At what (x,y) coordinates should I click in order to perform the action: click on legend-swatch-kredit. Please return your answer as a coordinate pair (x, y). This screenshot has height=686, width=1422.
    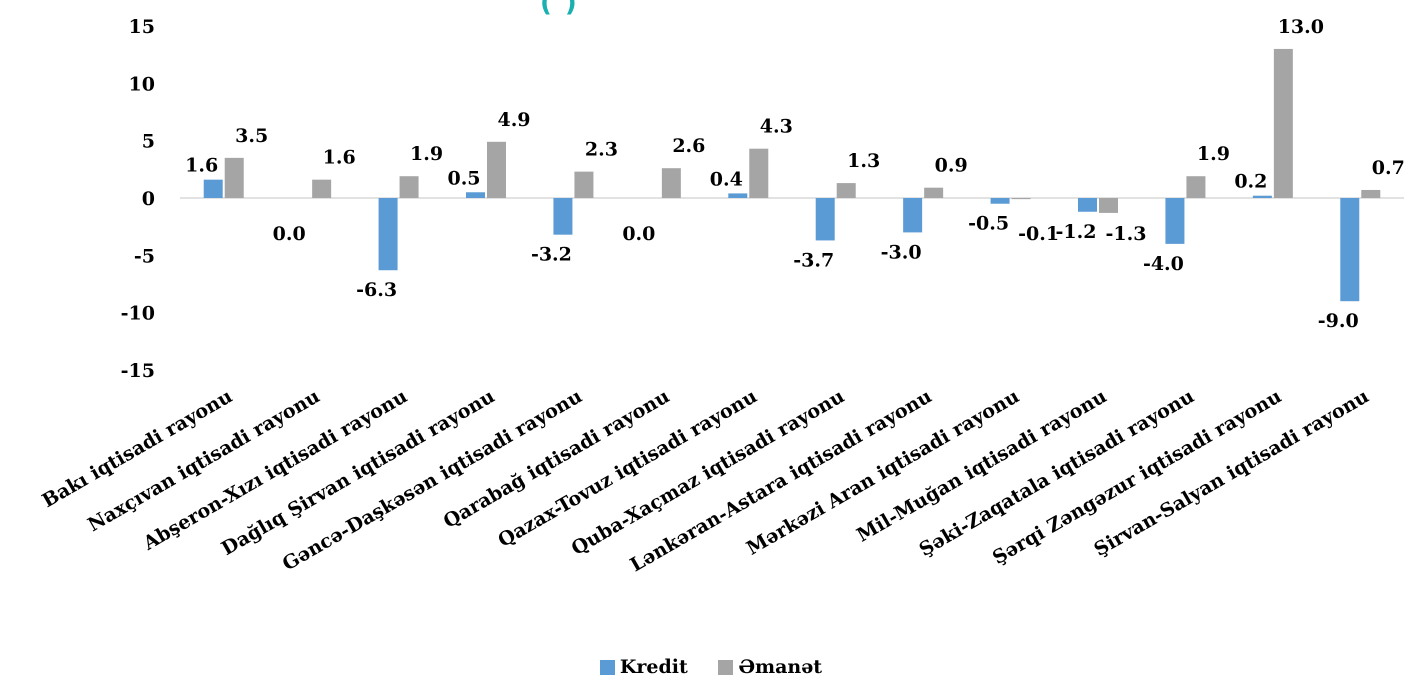
    Looking at the image, I should click on (607, 667).